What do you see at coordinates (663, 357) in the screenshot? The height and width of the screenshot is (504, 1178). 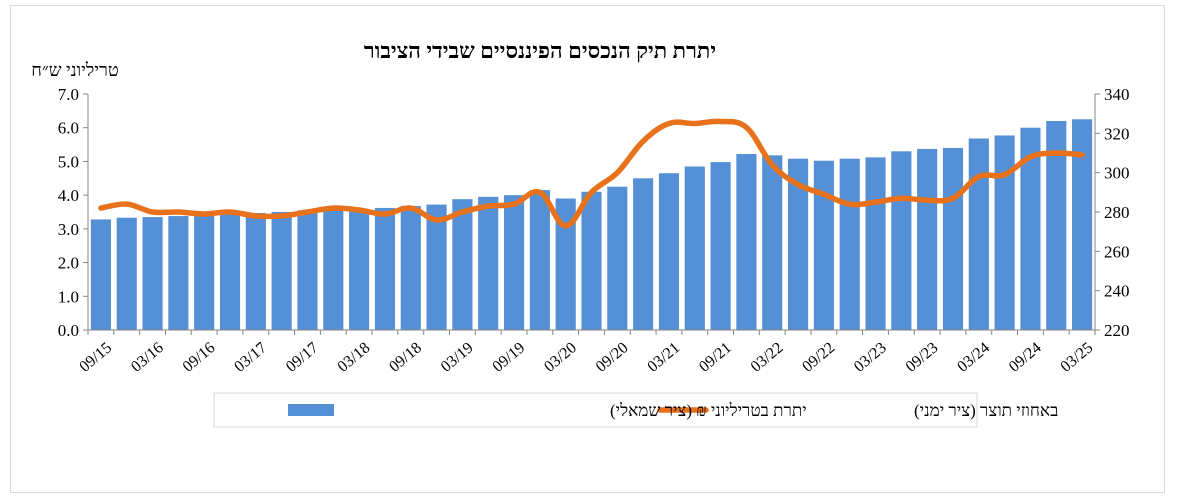 I see `x-tick-label: 03/21` at bounding box center [663, 357].